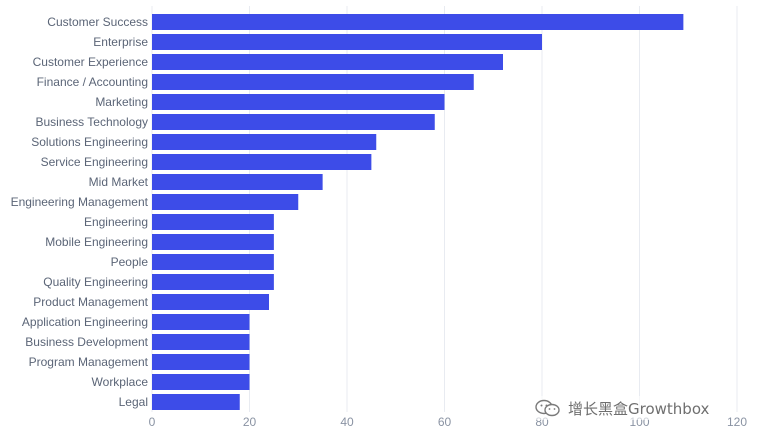 The image size is (770, 441). I want to click on category-label: Service Engineering, so click(94, 162).